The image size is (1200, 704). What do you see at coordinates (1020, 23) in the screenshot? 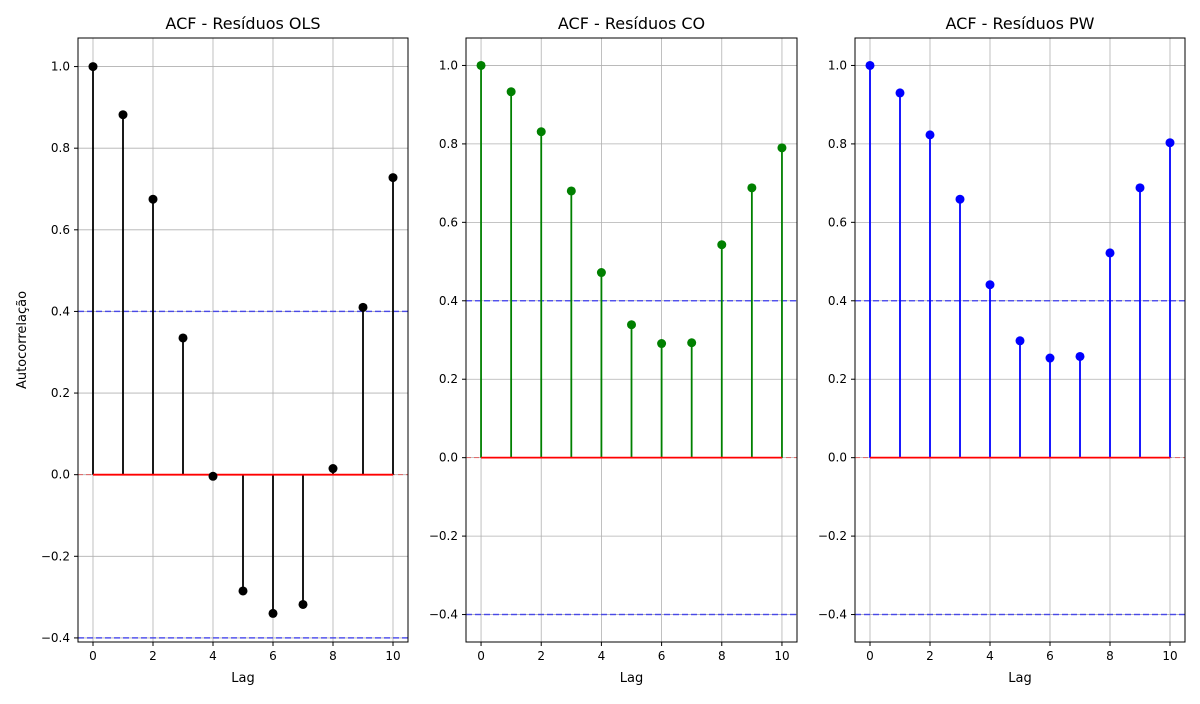
I see `chart-title: ACF - Resíduos PW` at bounding box center [1020, 23].